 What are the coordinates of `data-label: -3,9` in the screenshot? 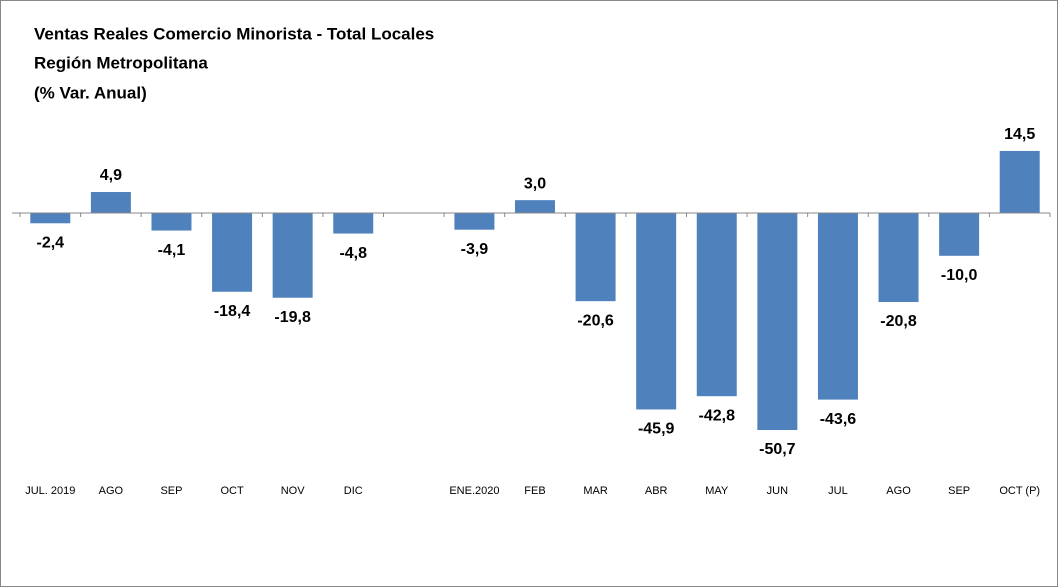 It's located at (475, 249).